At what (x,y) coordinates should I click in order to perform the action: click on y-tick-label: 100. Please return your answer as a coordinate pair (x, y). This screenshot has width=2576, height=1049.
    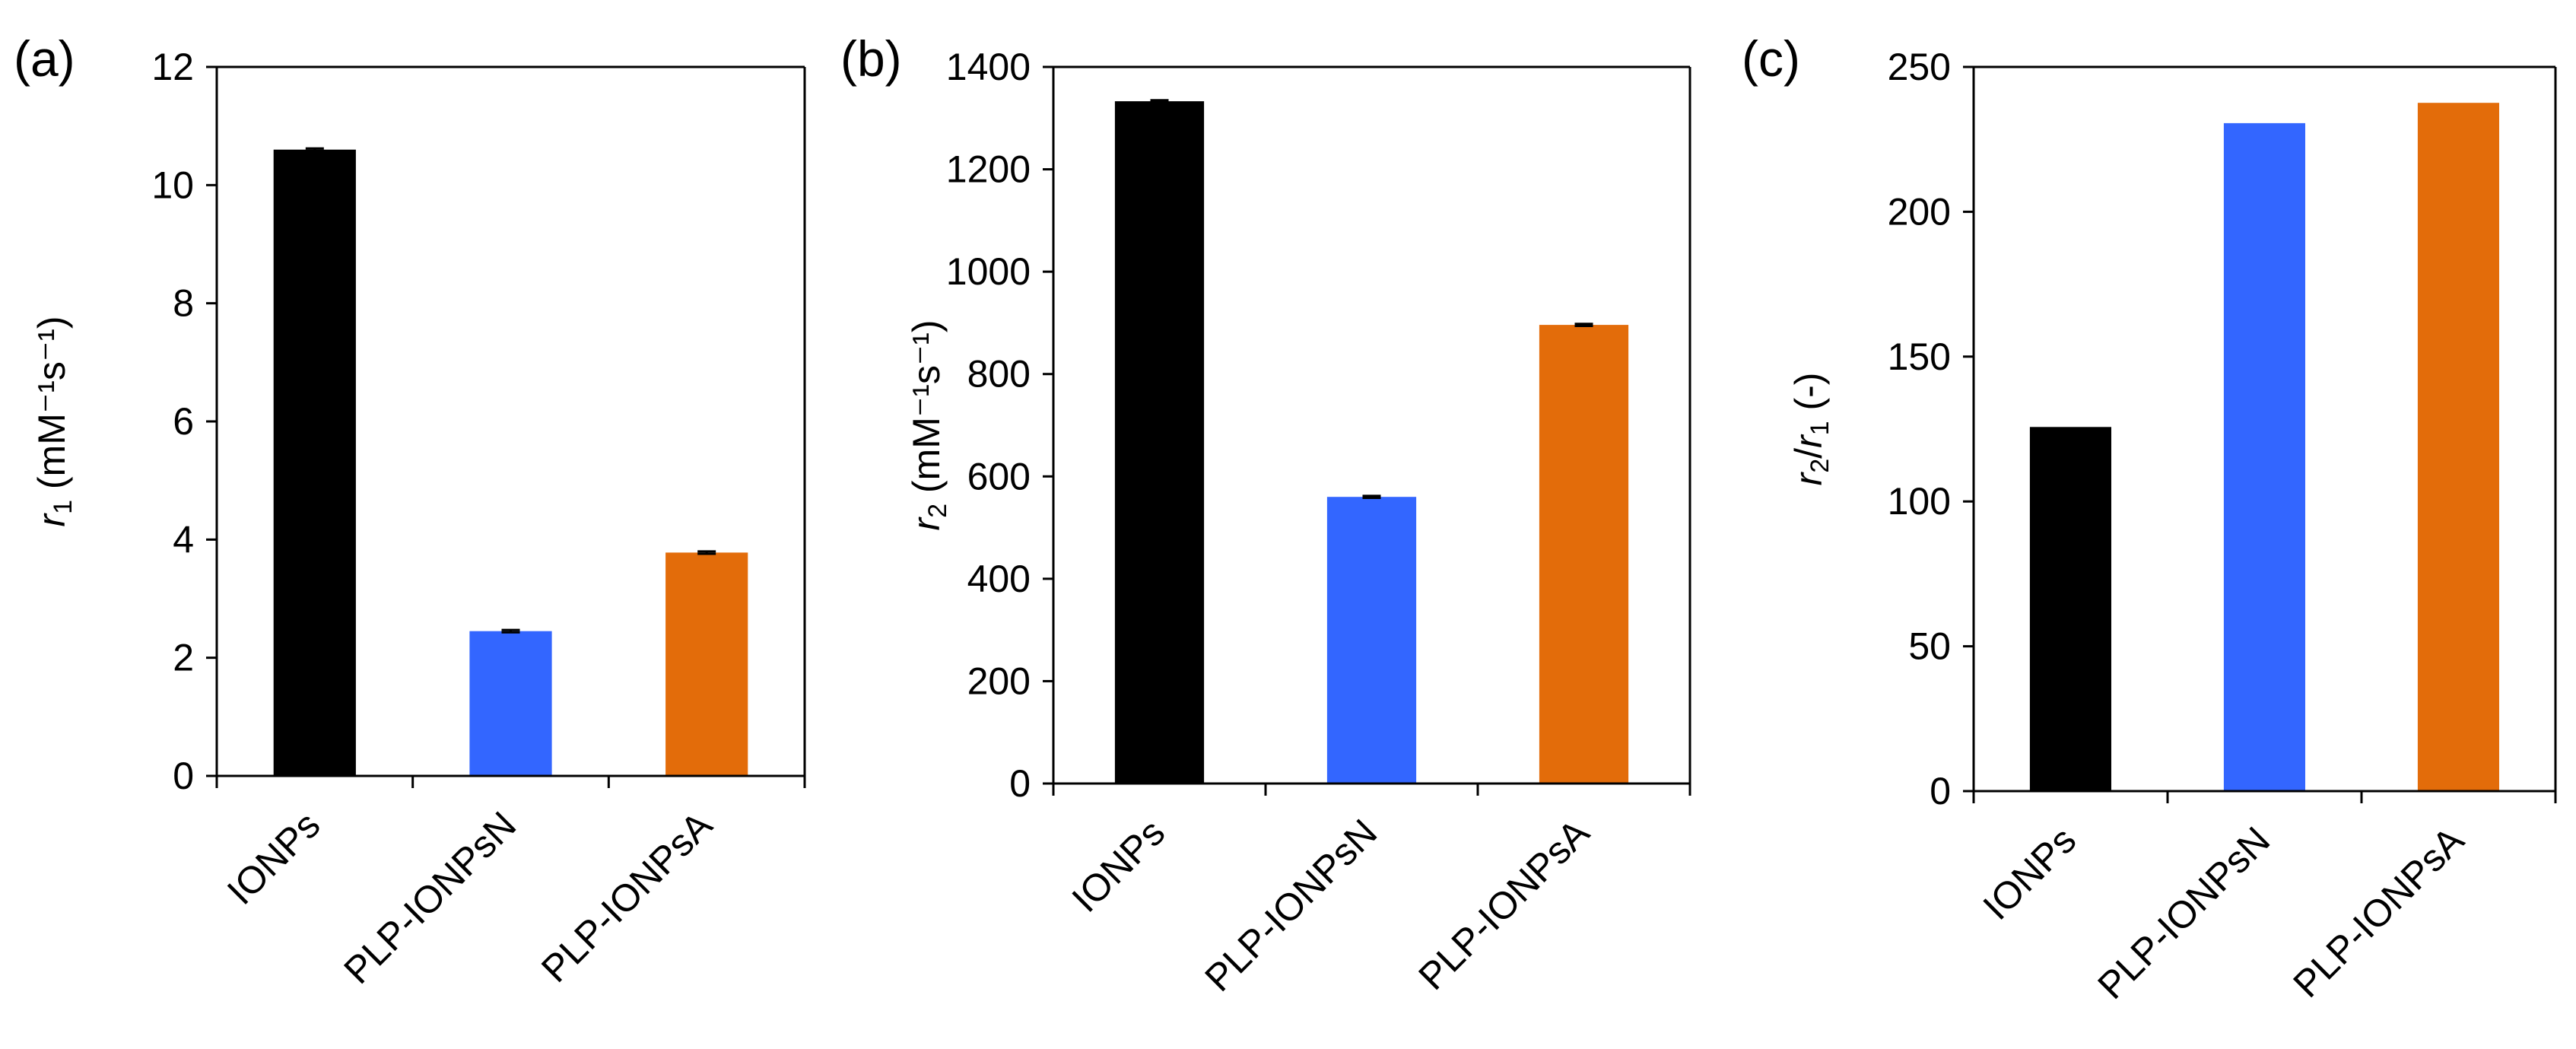
    Looking at the image, I should click on (1919, 501).